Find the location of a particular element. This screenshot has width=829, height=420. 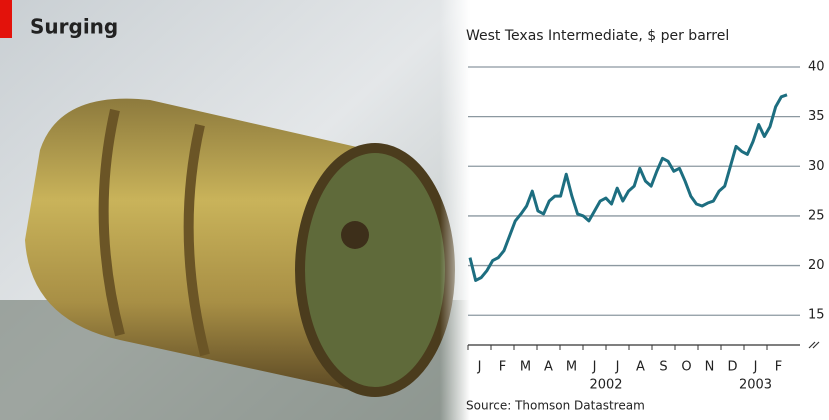

source-note: Source: Thomson Datastream is located at coordinates (555, 406).